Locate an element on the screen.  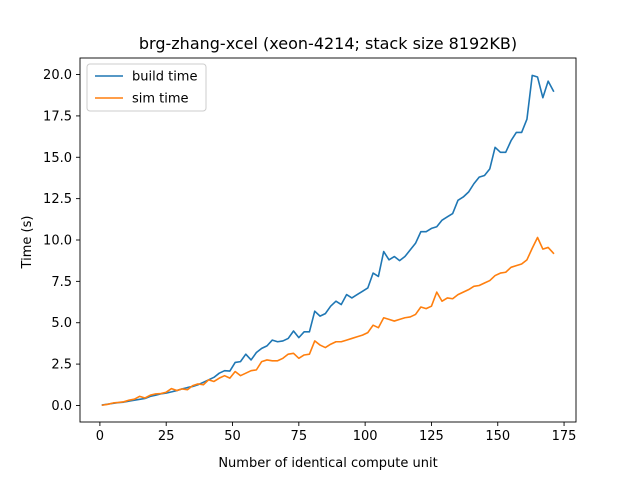
legend-label-build-time: build time is located at coordinates (164, 77).